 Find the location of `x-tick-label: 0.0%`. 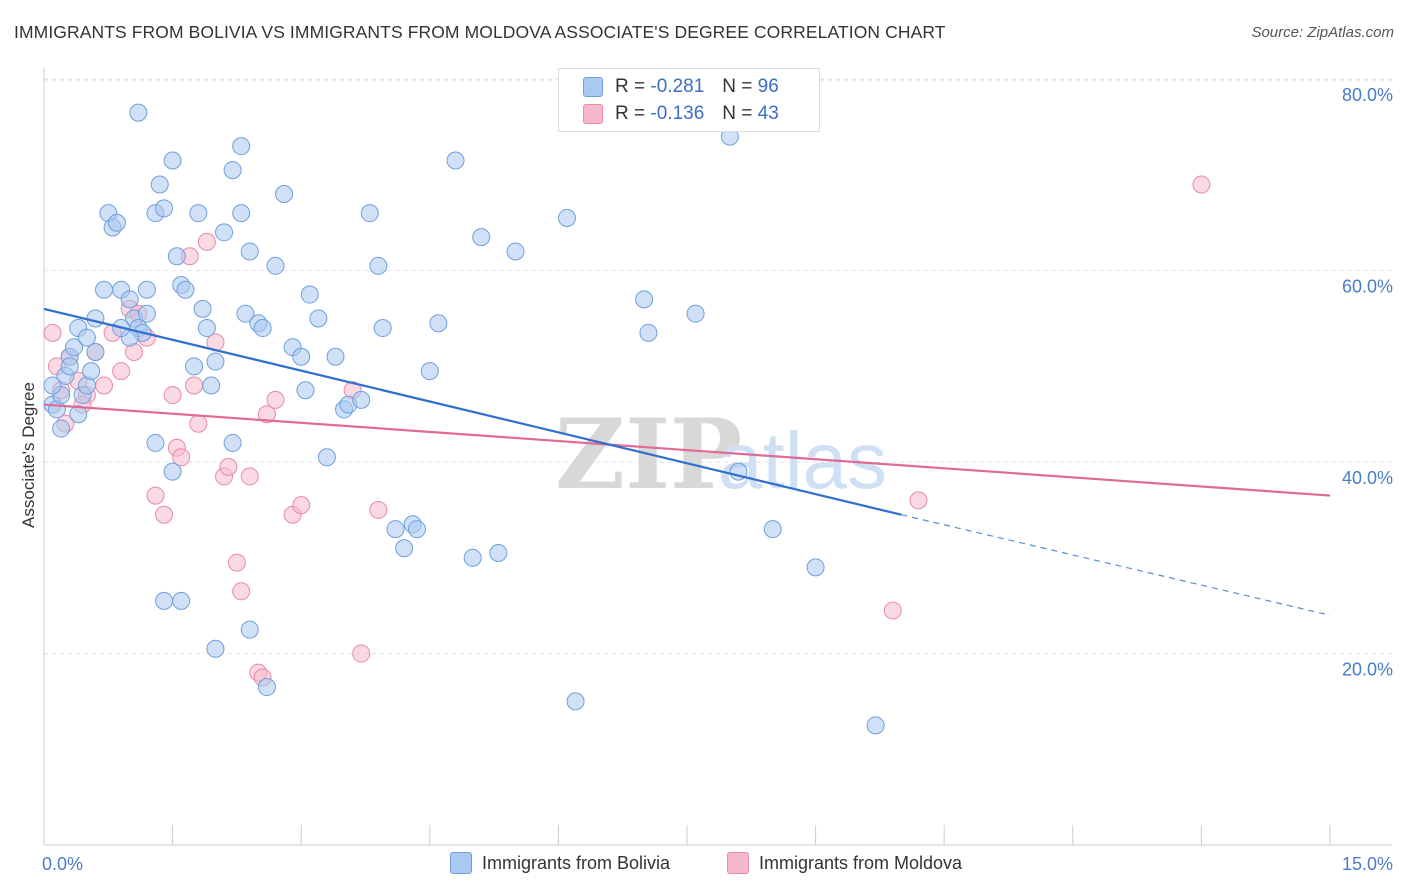

x-tick-label: 0.0% is located at coordinates (62, 864).